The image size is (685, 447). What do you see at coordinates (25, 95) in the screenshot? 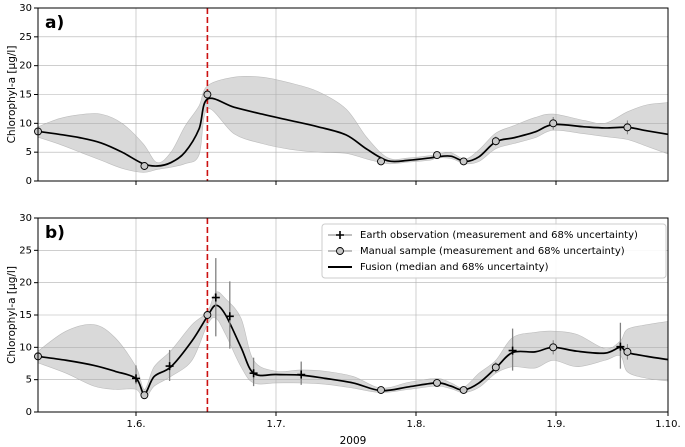
I see `a-y-tick-label: 15` at bounding box center [25, 95].